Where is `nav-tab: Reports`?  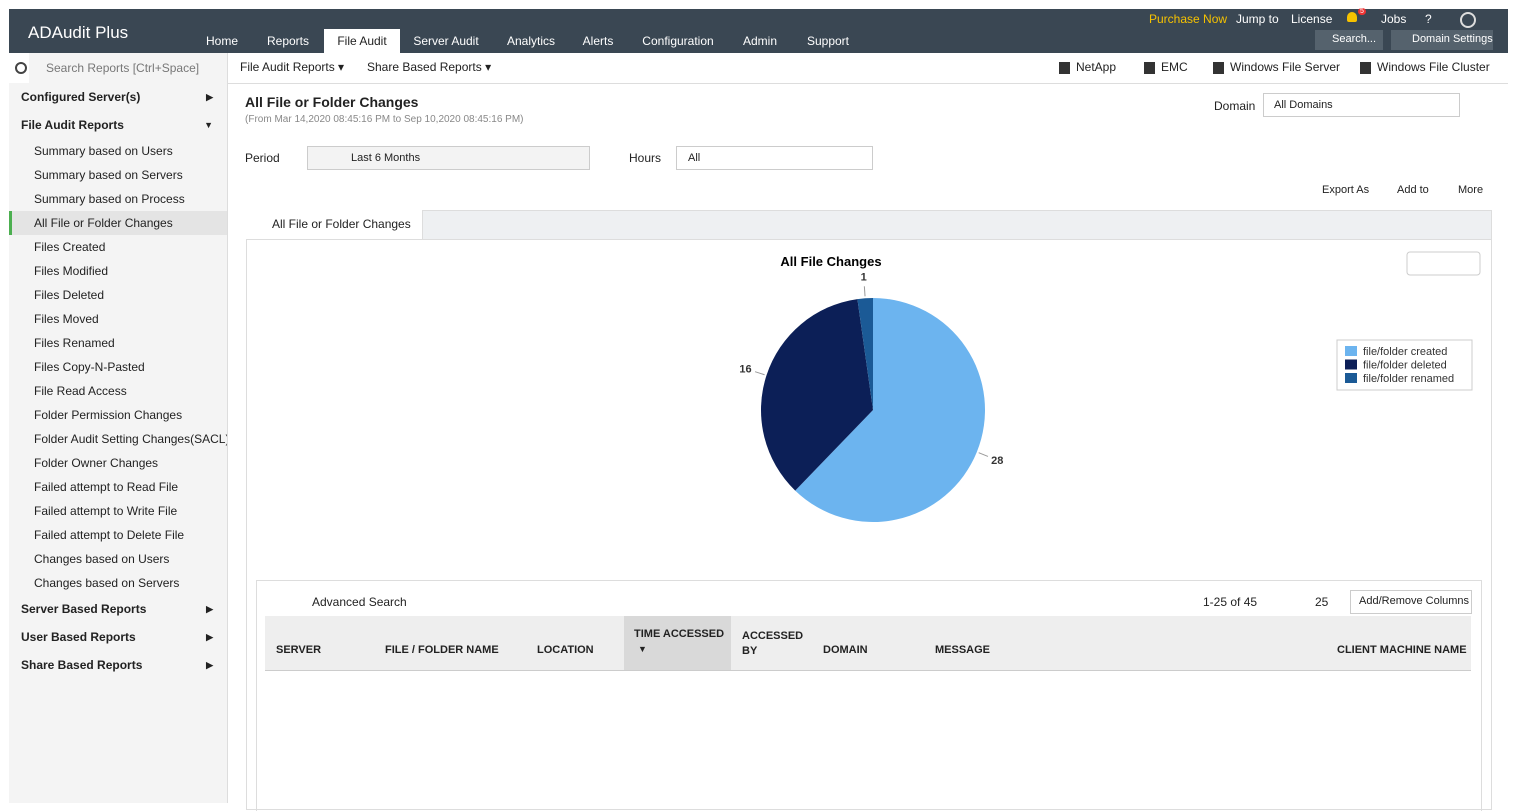 nav-tab: Reports is located at coordinates (288, 41).